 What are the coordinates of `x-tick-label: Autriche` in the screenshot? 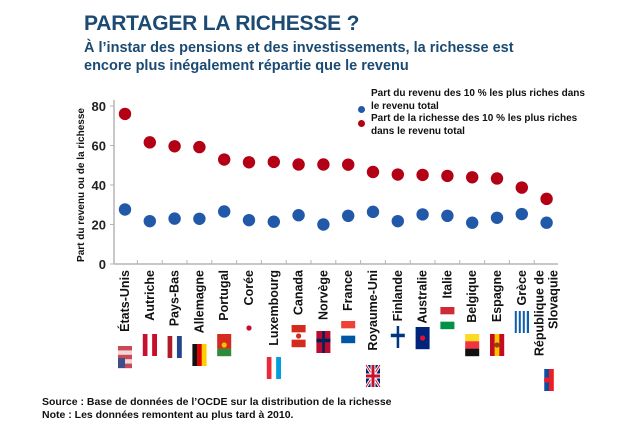 It's located at (150, 295).